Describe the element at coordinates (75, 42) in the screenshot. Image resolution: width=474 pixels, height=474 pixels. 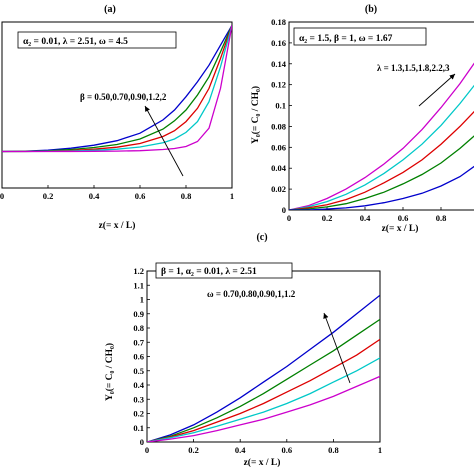
I see `parameter-box-text: α₂ = 0.01, λ = 2.51, ω = 4.5` at that location.